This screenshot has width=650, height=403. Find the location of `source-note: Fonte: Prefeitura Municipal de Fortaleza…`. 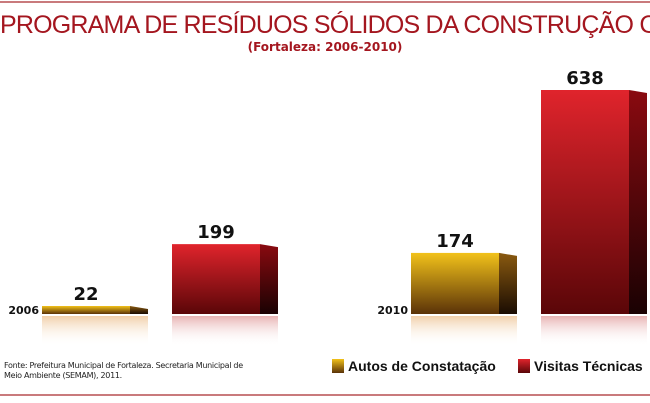

source-note: Fonte: Prefeitura Municipal de Fortaleza… is located at coordinates (123, 370).